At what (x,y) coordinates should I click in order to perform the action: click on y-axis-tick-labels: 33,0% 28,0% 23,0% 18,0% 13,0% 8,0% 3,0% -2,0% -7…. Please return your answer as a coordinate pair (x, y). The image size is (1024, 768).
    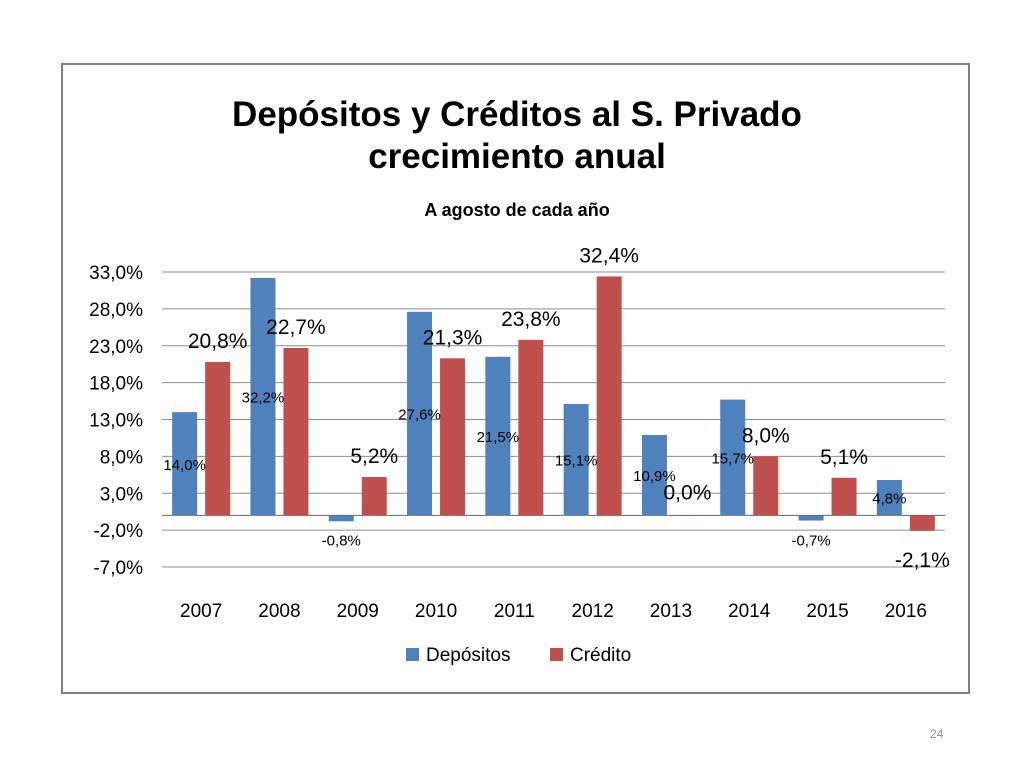
    Looking at the image, I should click on (116, 421).